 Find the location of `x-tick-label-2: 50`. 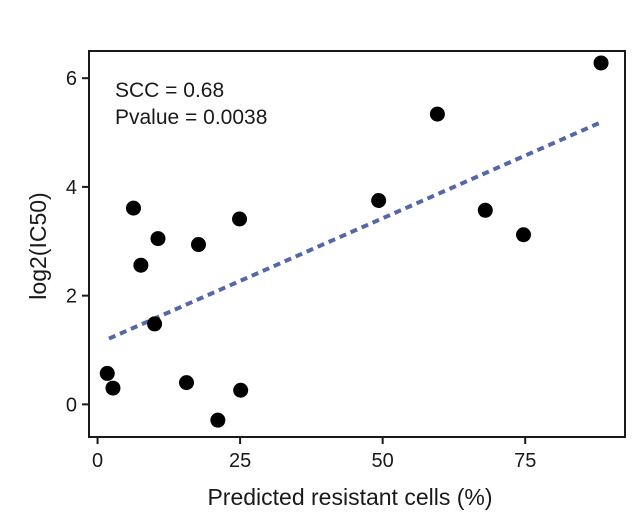

x-tick-label-2: 50 is located at coordinates (383, 461).